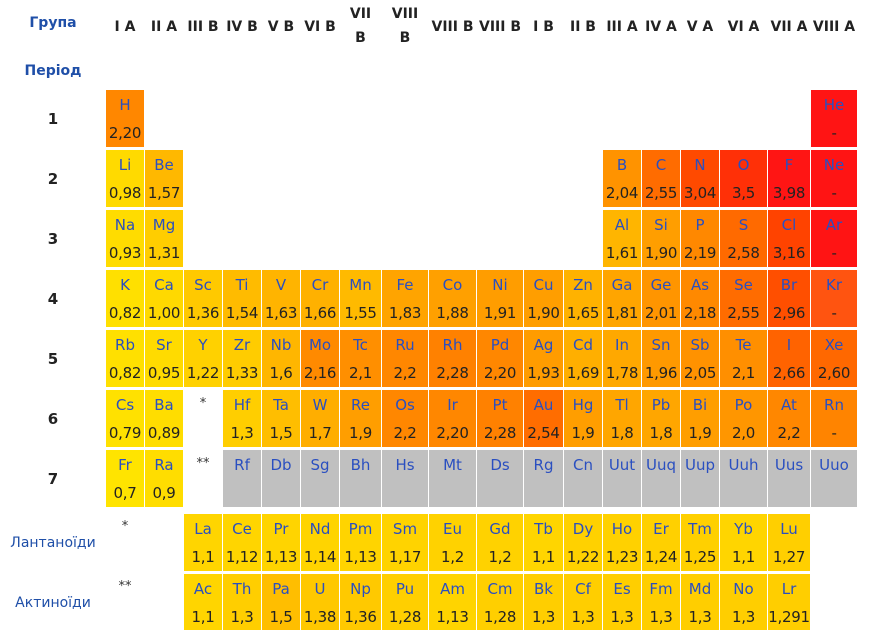  I want to click on element-cell: Rf, so click(242, 478).